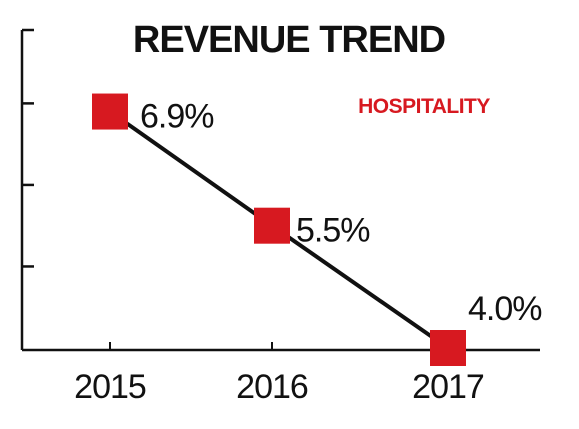 The image size is (579, 429). Describe the element at coordinates (505, 309) in the screenshot. I see `data-label-2017: 4.0%` at that location.